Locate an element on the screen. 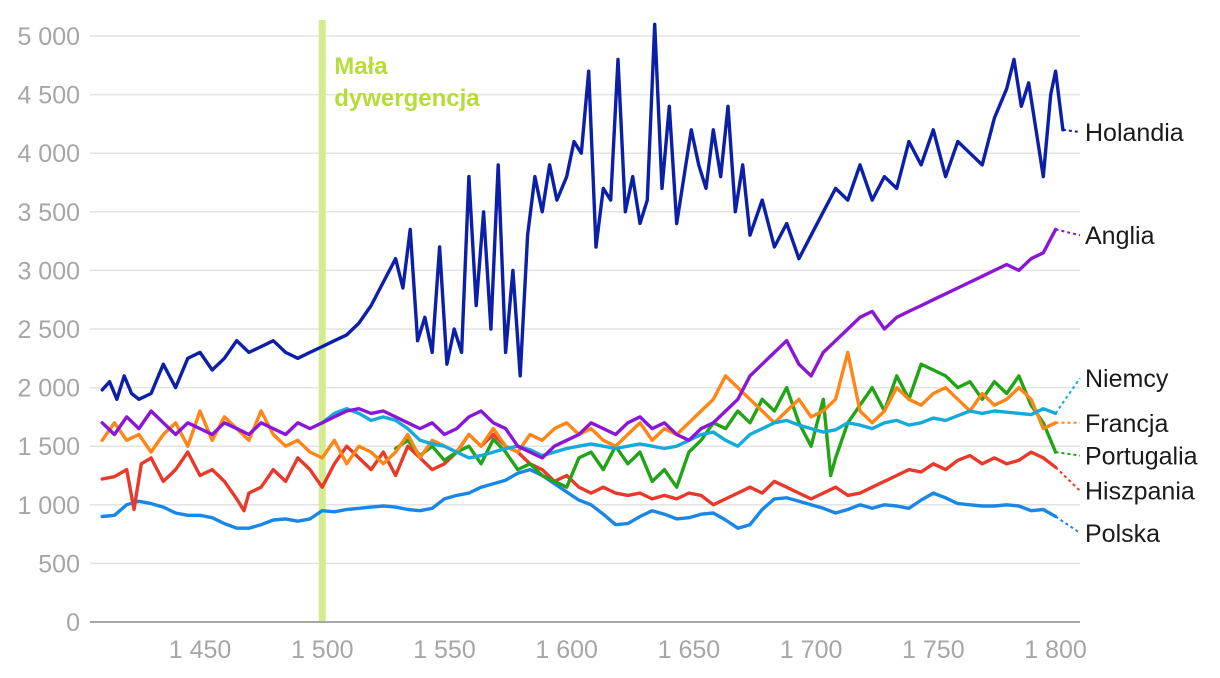 The height and width of the screenshot is (678, 1220). x-tick-label: 1 700 is located at coordinates (811, 650).